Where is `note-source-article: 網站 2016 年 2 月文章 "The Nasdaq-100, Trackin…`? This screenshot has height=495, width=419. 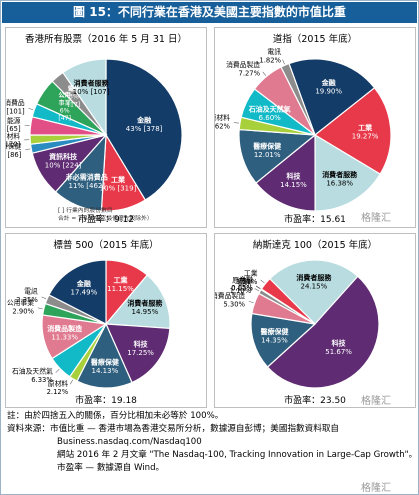
note-source-article: 網站 2016 年 2 月文章 "The Nasdaq-100, Trackin… is located at coordinates (237, 455).